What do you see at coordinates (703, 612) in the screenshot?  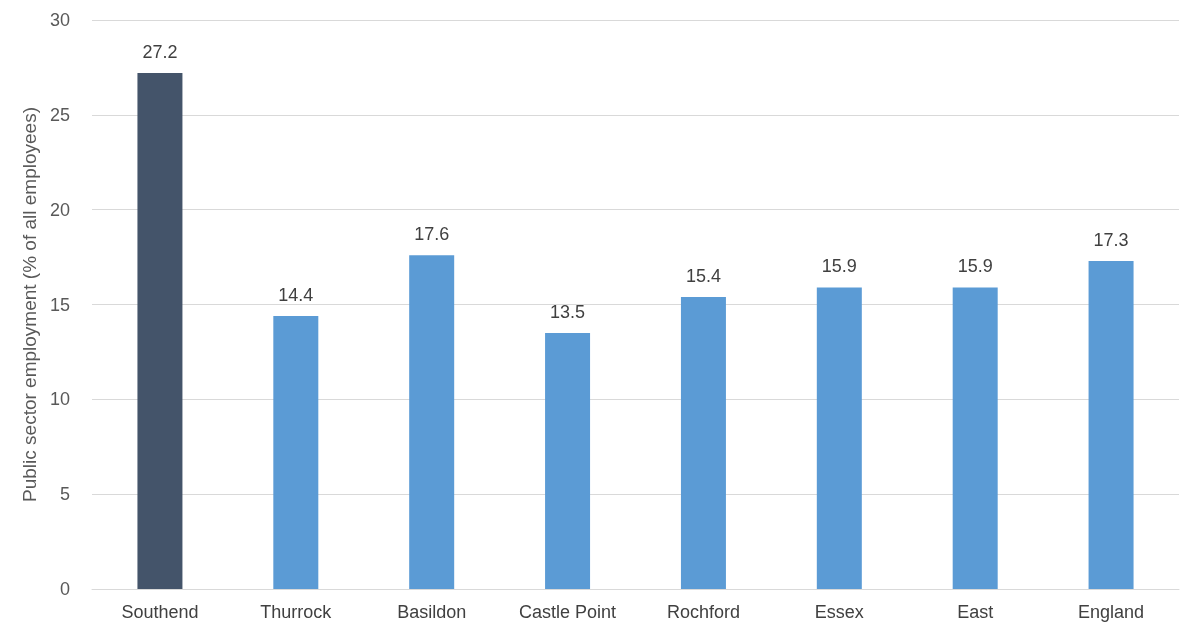 I see `x-tick-label: Rochford` at bounding box center [703, 612].